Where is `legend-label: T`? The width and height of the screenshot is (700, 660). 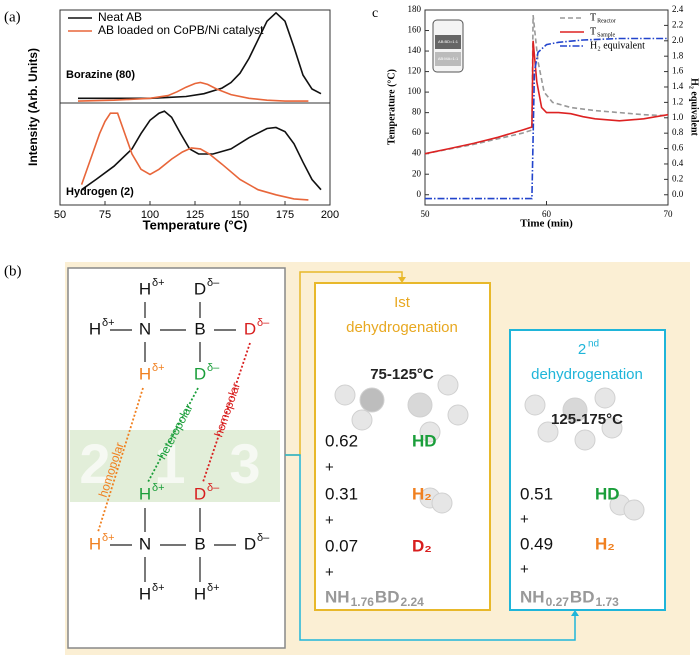
legend-label: T is located at coordinates (593, 31).